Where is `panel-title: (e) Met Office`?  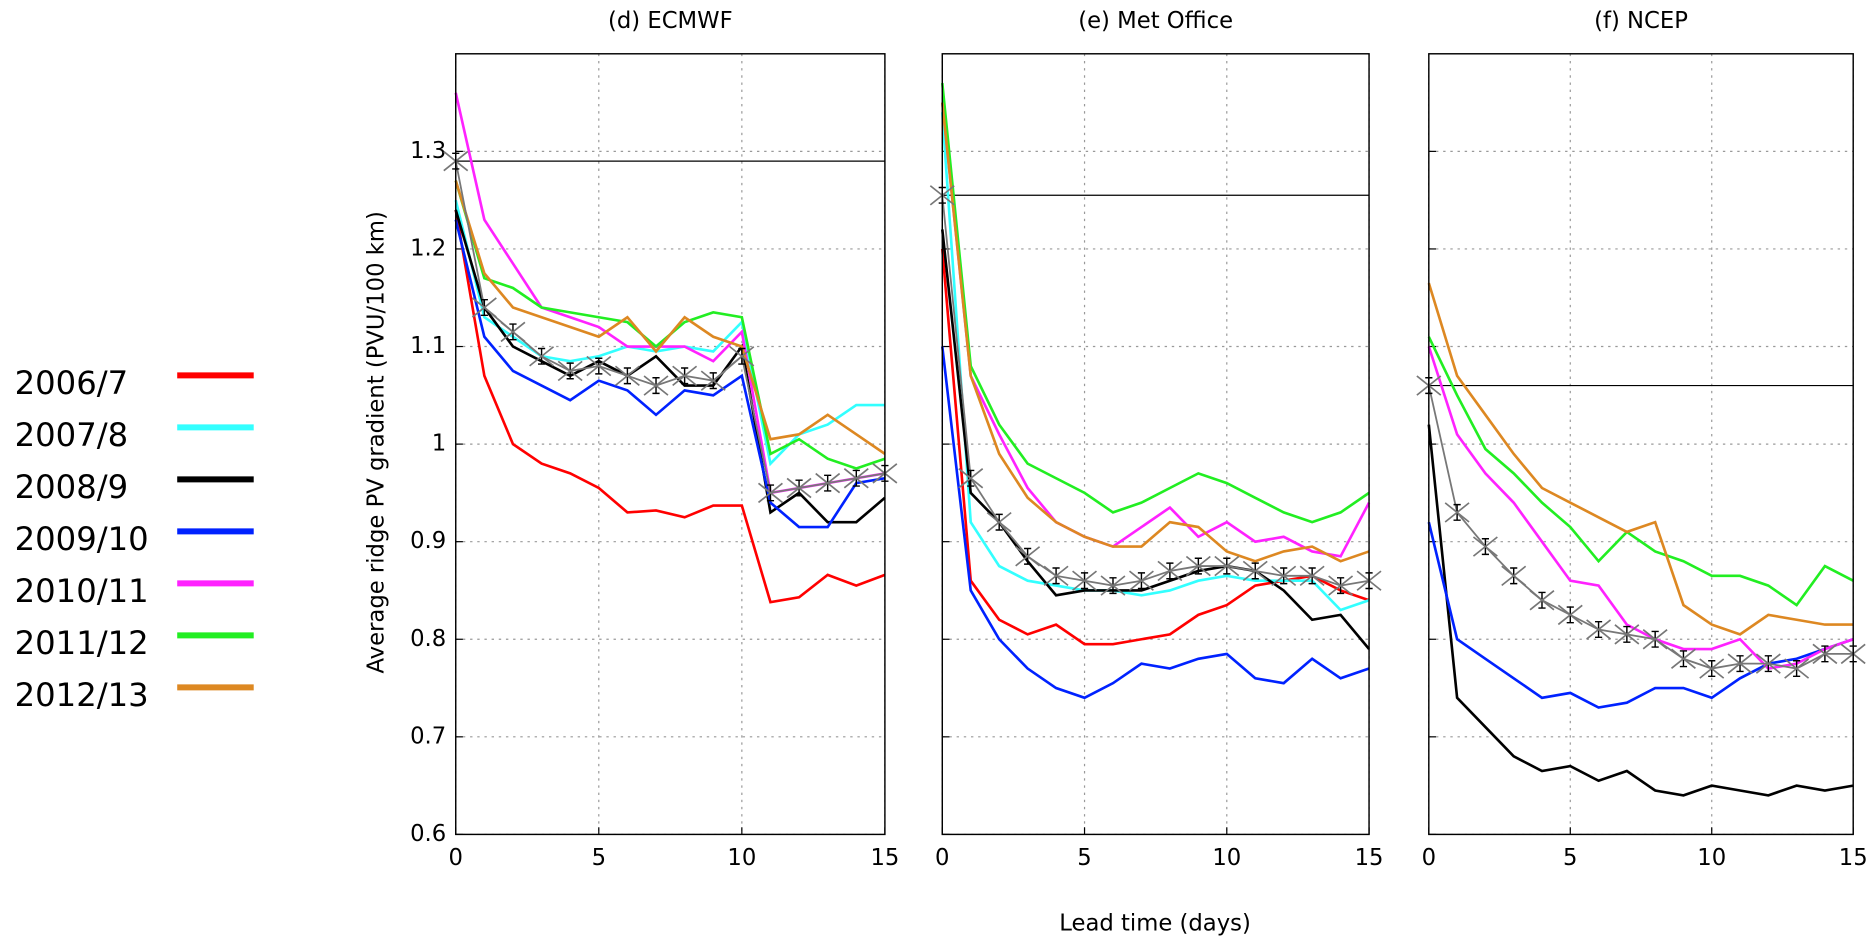
panel-title: (e) Met Office is located at coordinates (1155, 21).